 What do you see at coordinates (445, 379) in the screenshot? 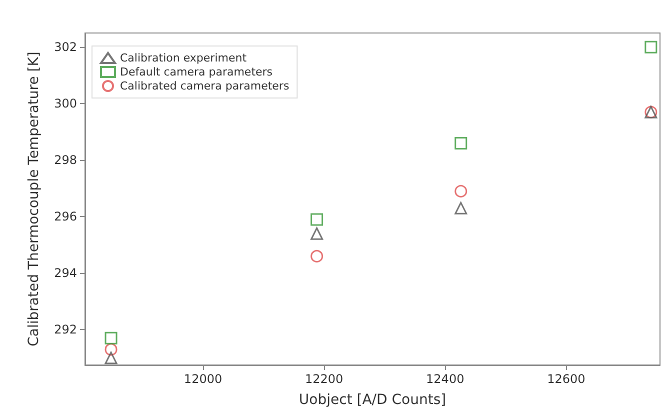
I see `x-tick-label: 12400` at bounding box center [445, 379].